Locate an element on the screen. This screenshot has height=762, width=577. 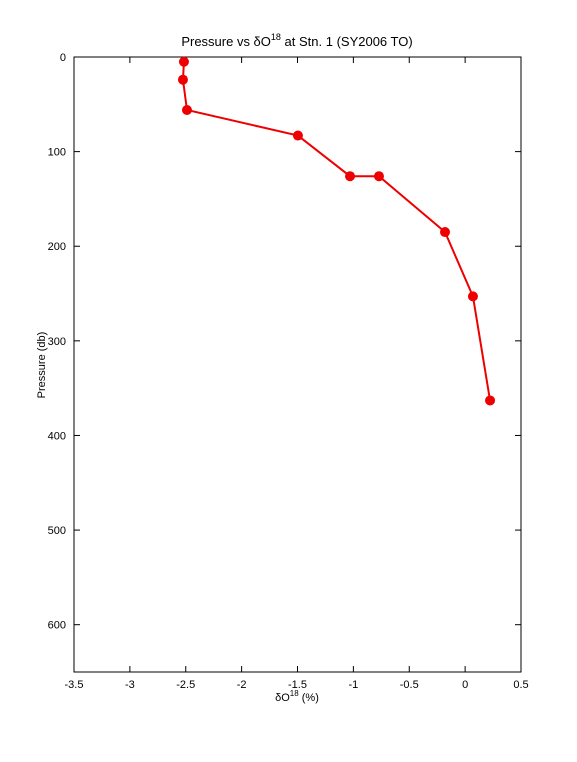
y-tick-label: 500 is located at coordinates (57, 531).